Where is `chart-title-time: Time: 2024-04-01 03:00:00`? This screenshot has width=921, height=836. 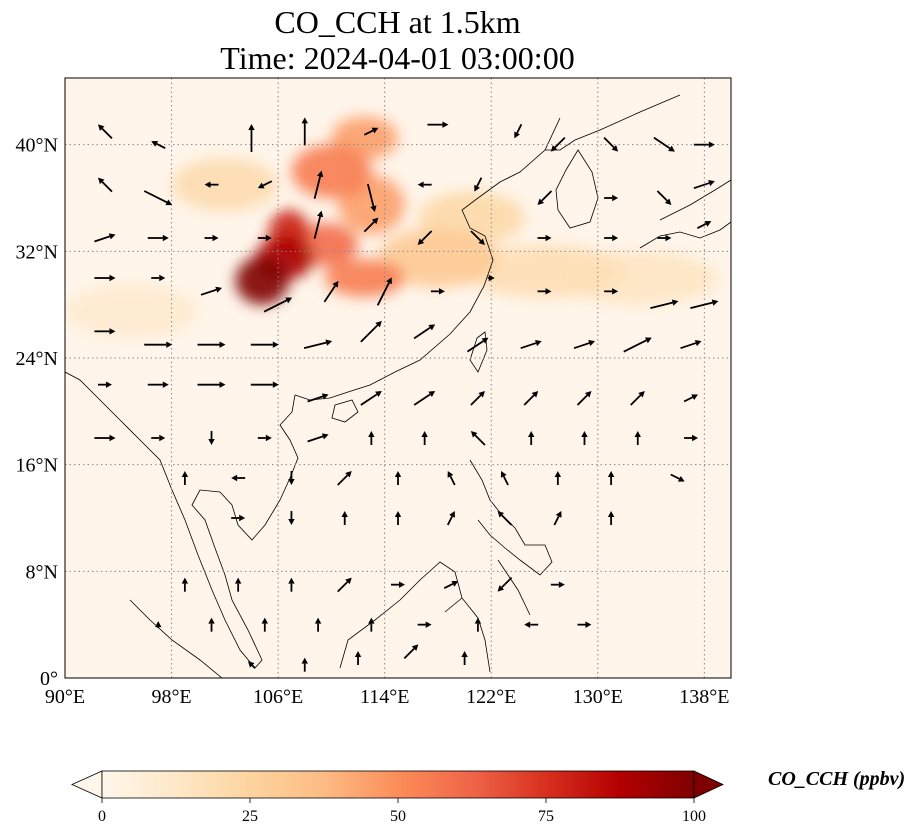 chart-title-time: Time: 2024-04-01 03:00:00 is located at coordinates (397, 58).